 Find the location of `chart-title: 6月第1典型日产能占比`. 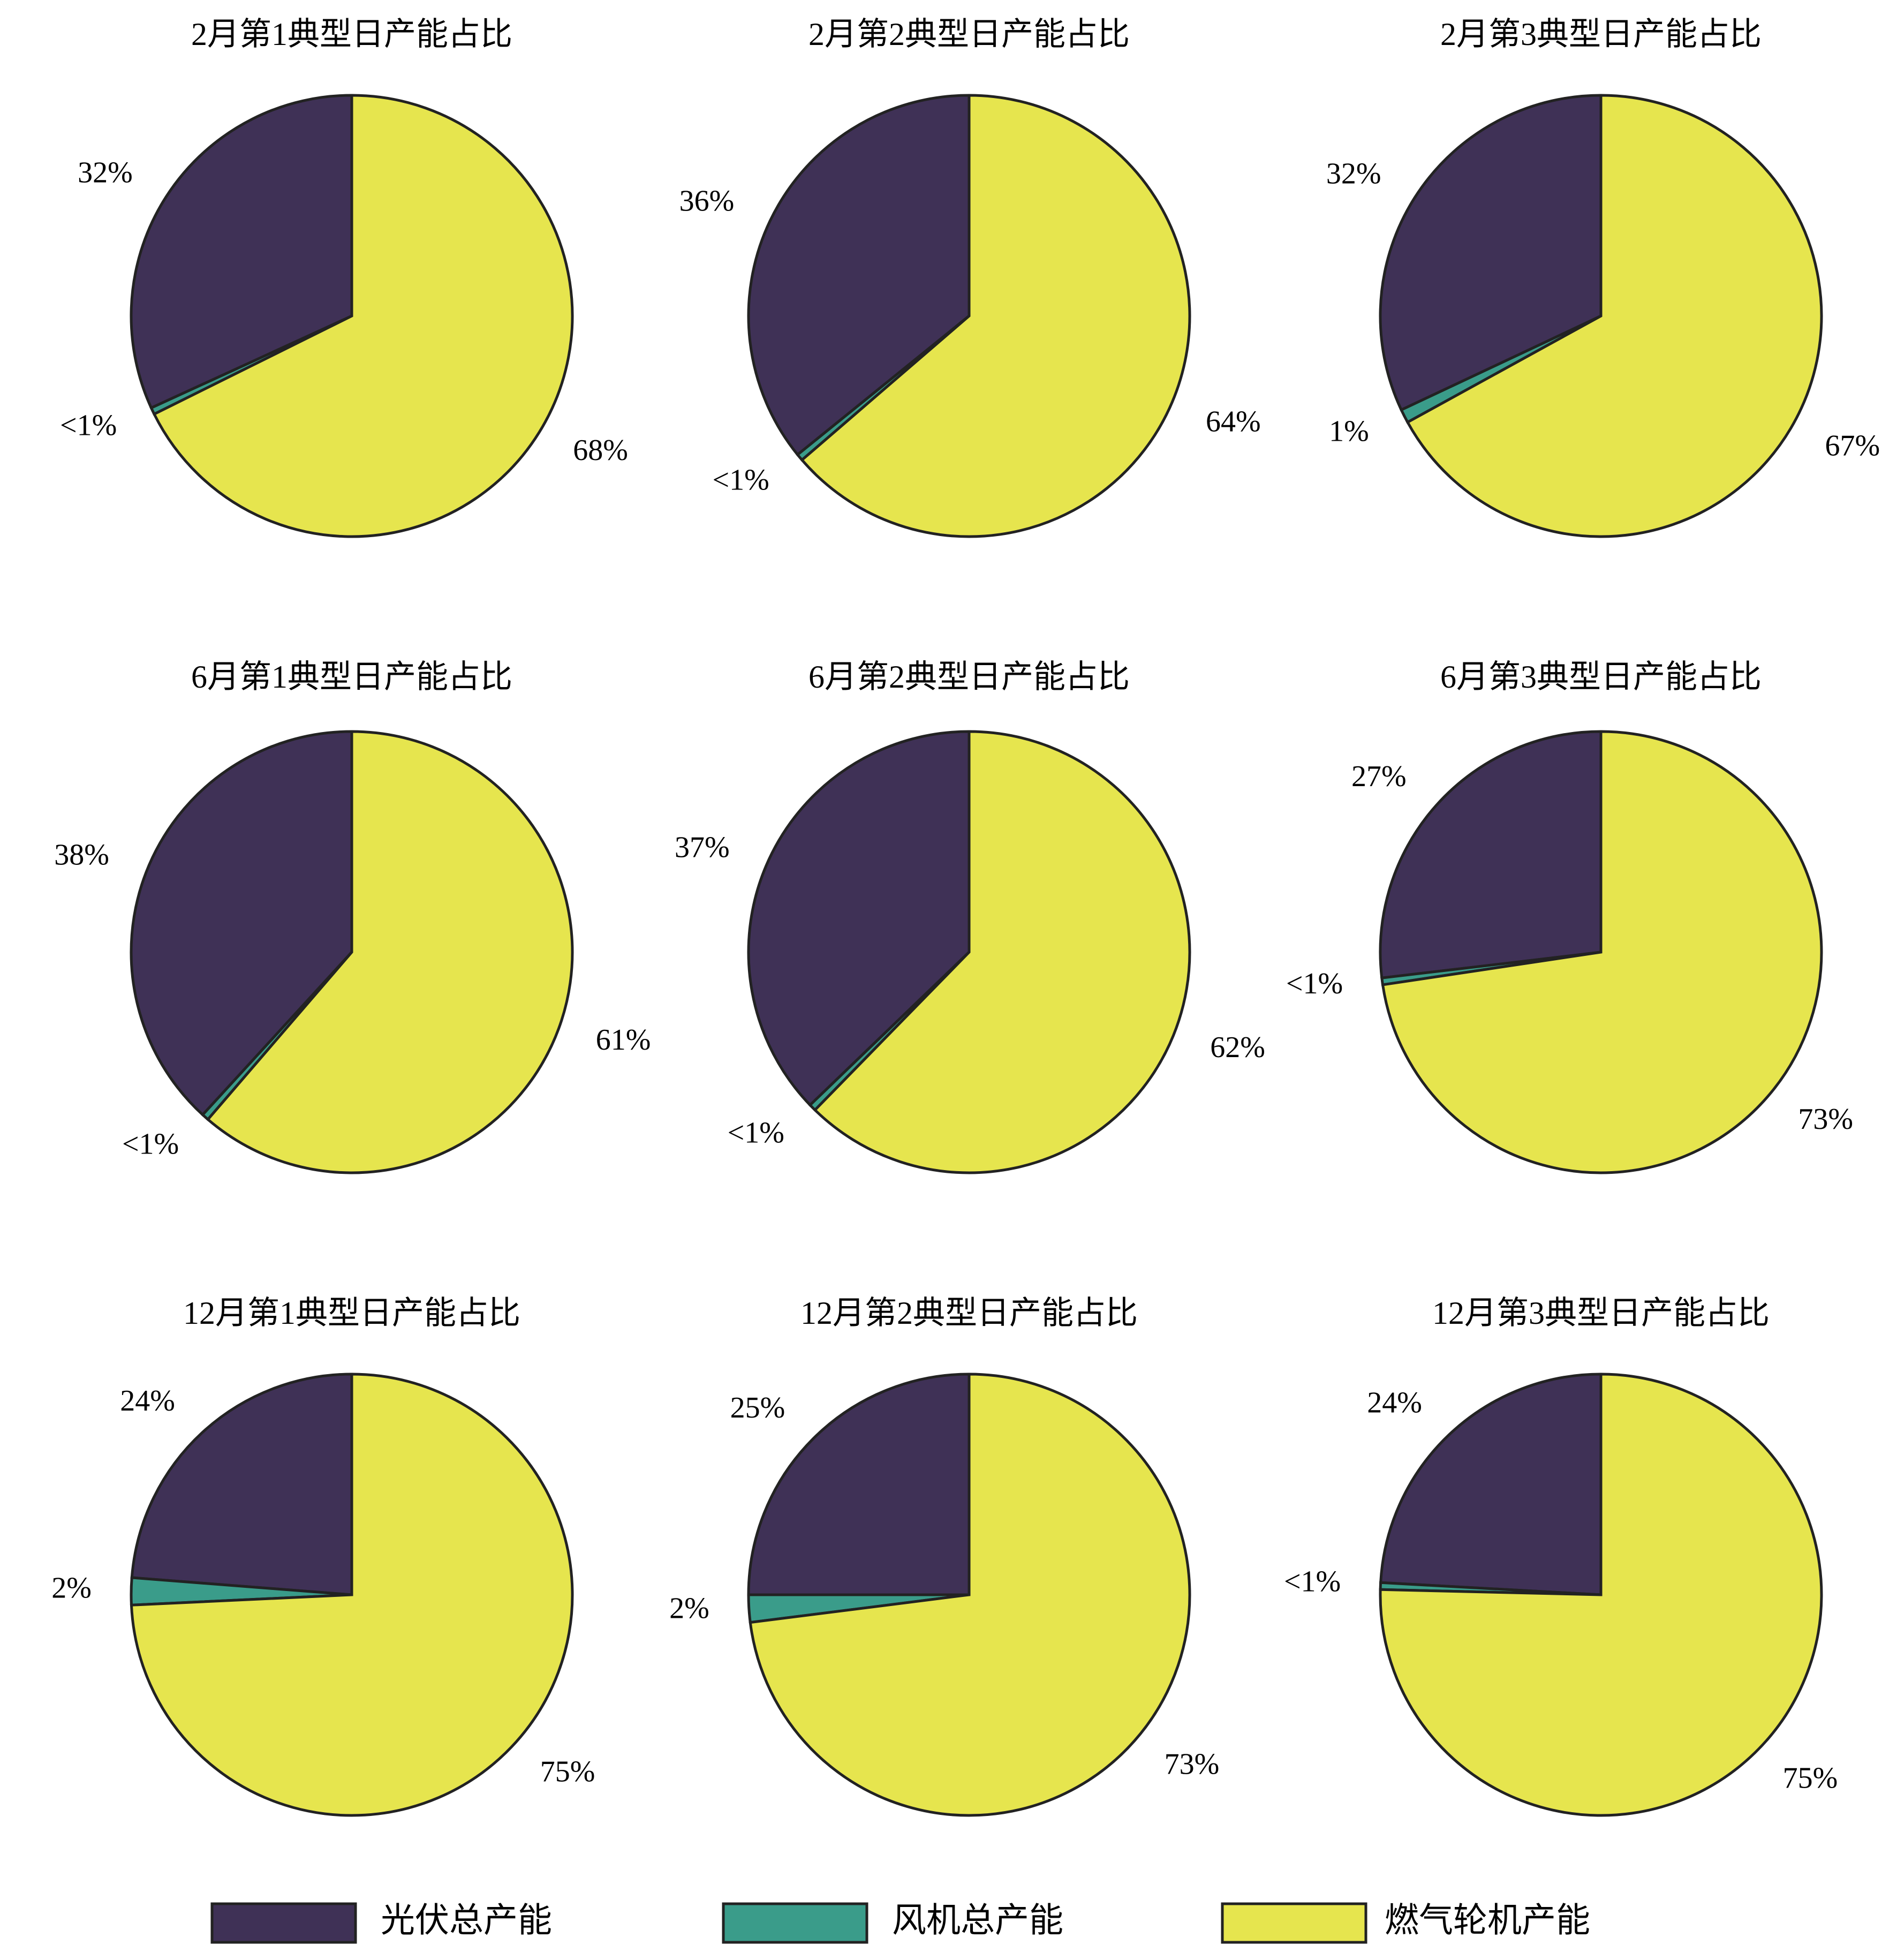

chart-title: 6月第1典型日产能占比 is located at coordinates (351, 677).